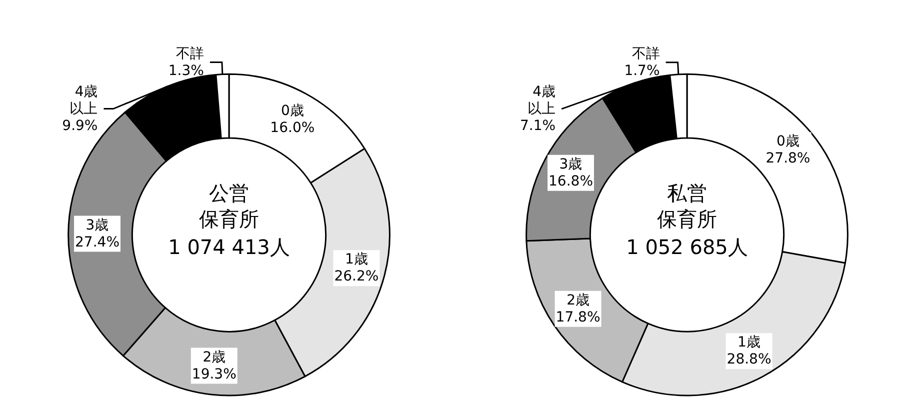 The image size is (917, 412). I want to click on data-label: 1.7%, so click(642, 70).